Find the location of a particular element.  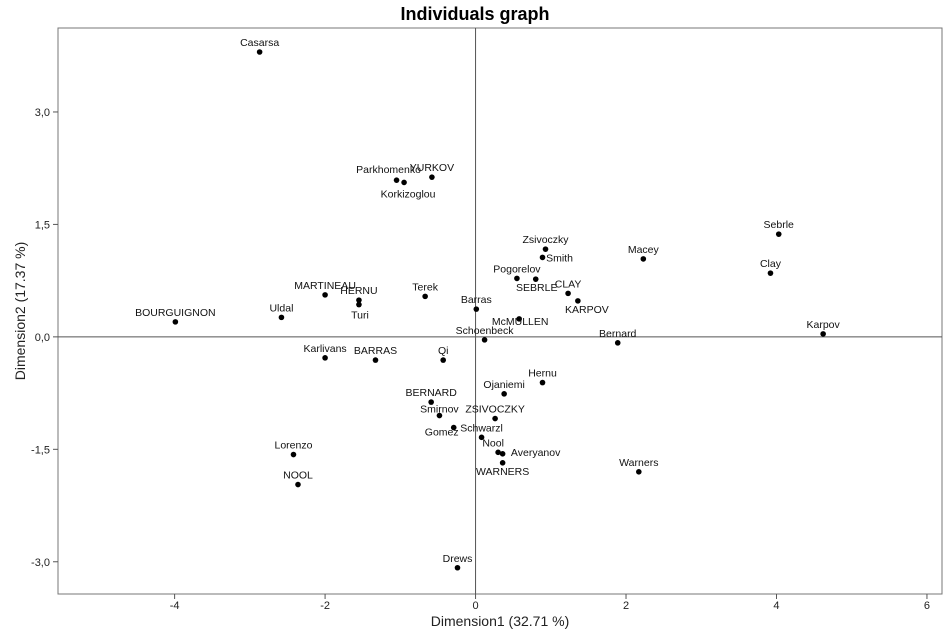

x-tick-label: 2 is located at coordinates (626, 606).